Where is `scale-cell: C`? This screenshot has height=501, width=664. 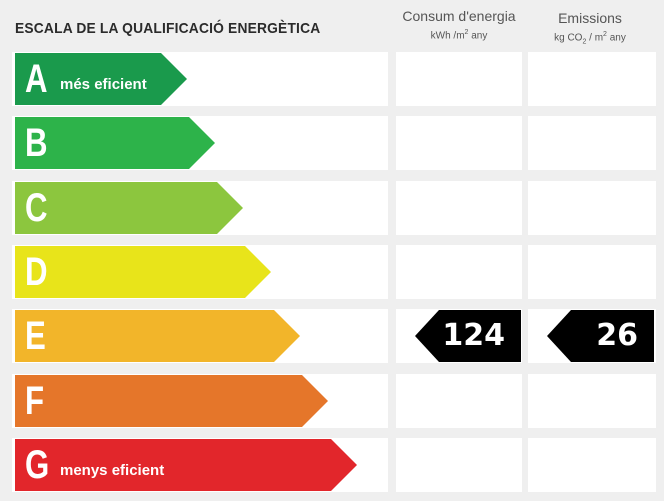
scale-cell: C is located at coordinates (200, 208).